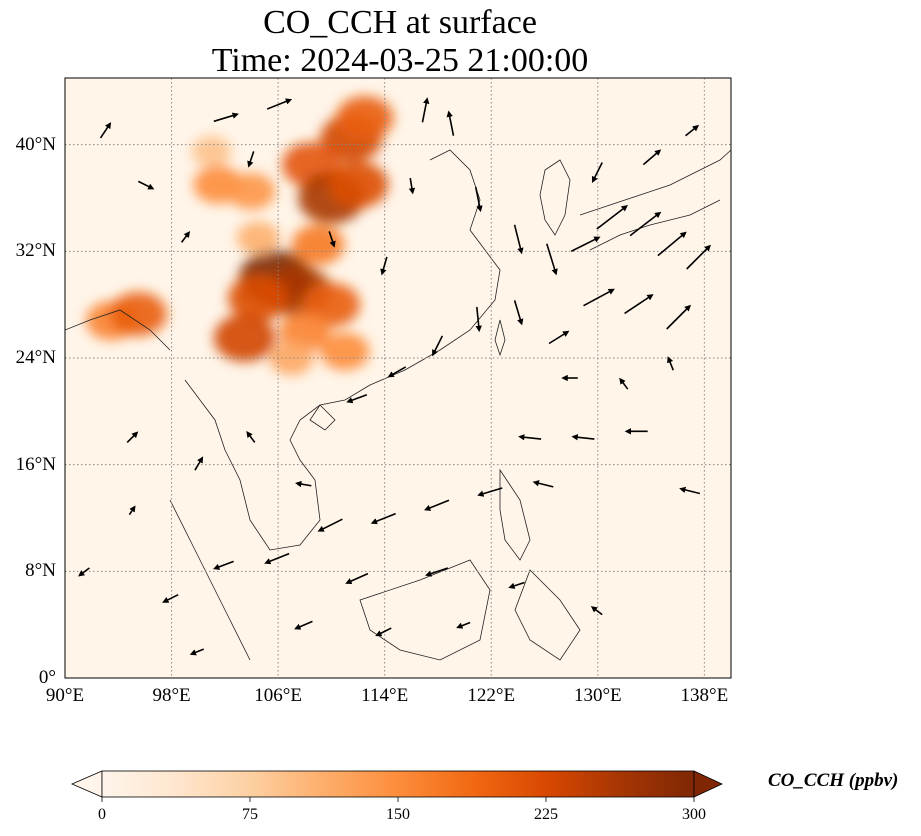 This screenshot has height=836, width=921. I want to click on lat-tick-label: 8°N, so click(40, 571).